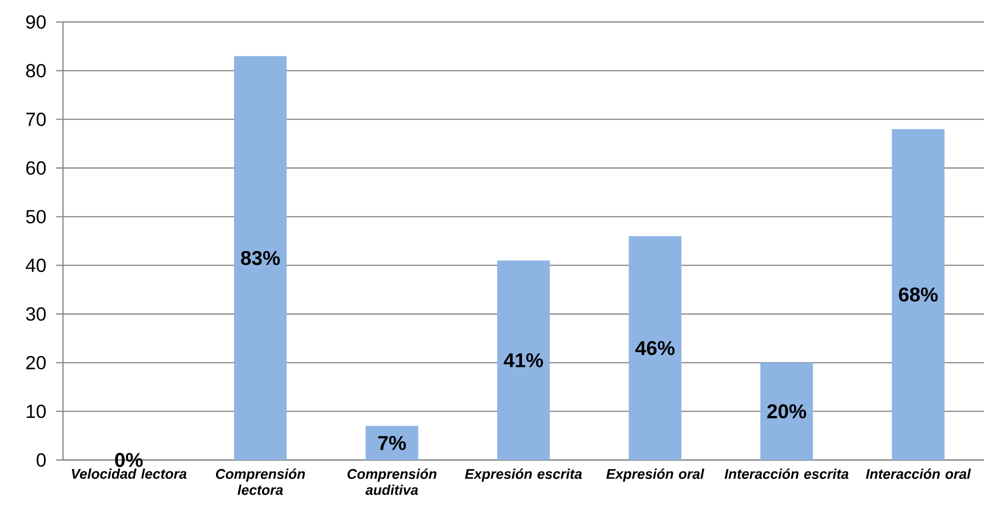 The width and height of the screenshot is (988, 528). I want to click on y-tick-label: 50, so click(36, 217).